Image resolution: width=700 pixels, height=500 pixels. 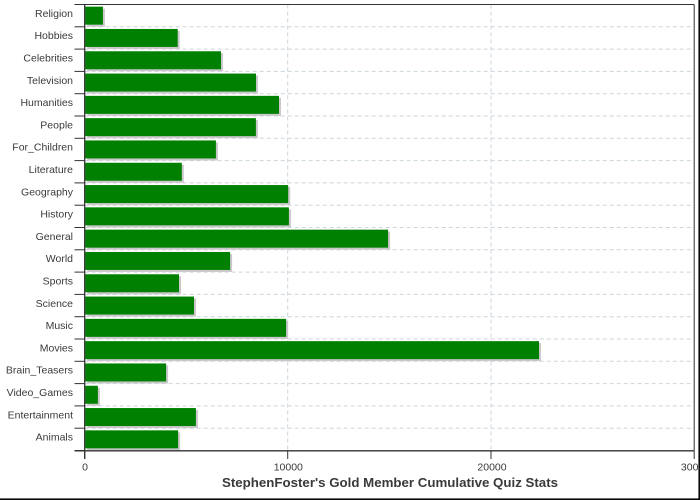 What do you see at coordinates (55, 304) in the screenshot?
I see `svg-text: Science` at bounding box center [55, 304].